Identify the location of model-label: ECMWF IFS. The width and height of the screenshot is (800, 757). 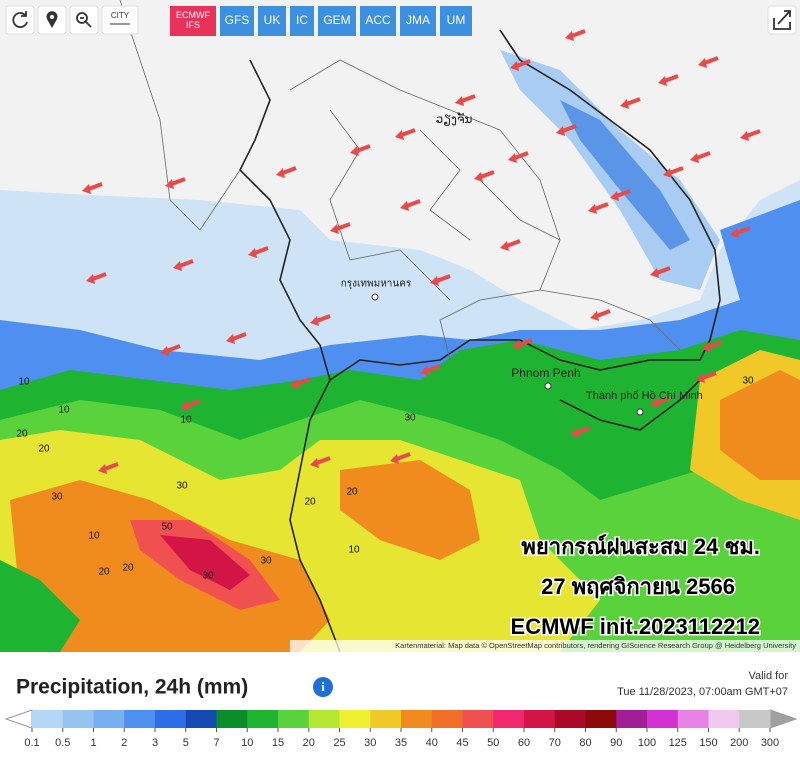
(193, 20).